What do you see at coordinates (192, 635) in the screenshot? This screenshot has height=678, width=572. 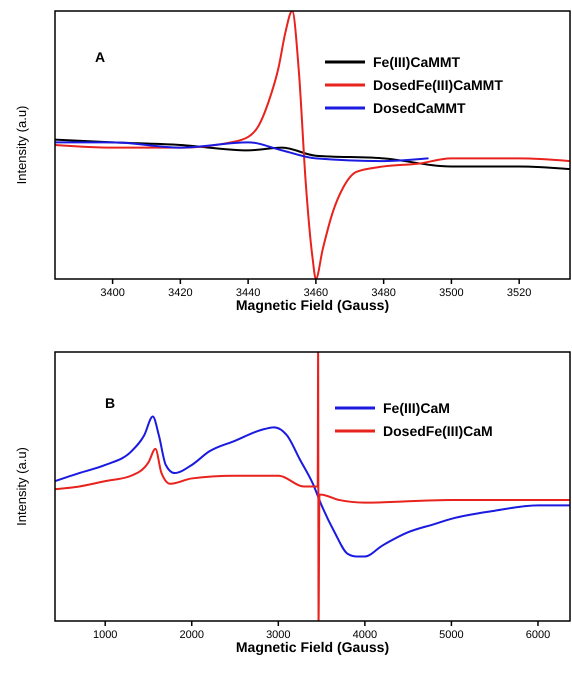 I see `x-tick-label: 2000` at bounding box center [192, 635].